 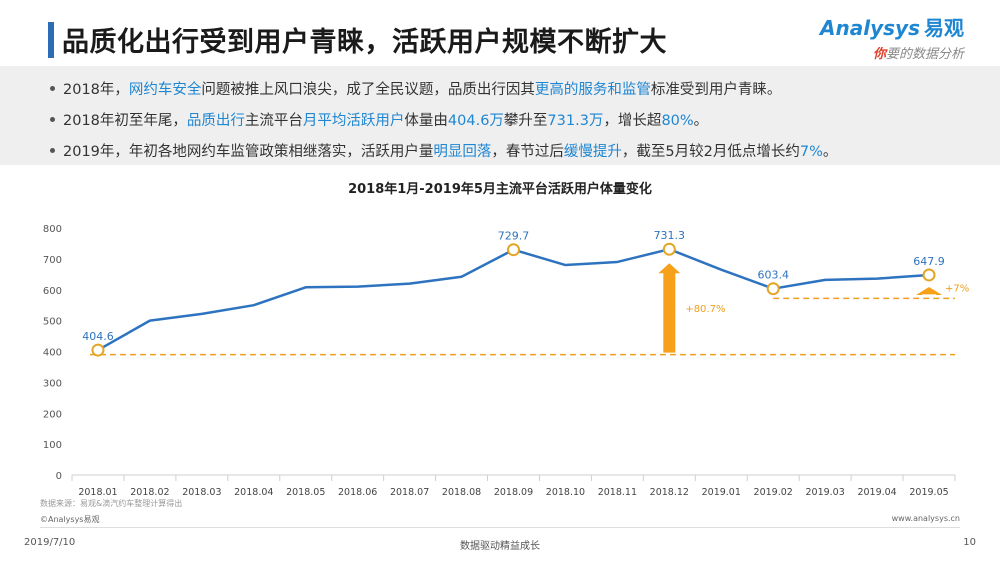 I want to click on x-tick-label: 2019.03, so click(x=824, y=492).